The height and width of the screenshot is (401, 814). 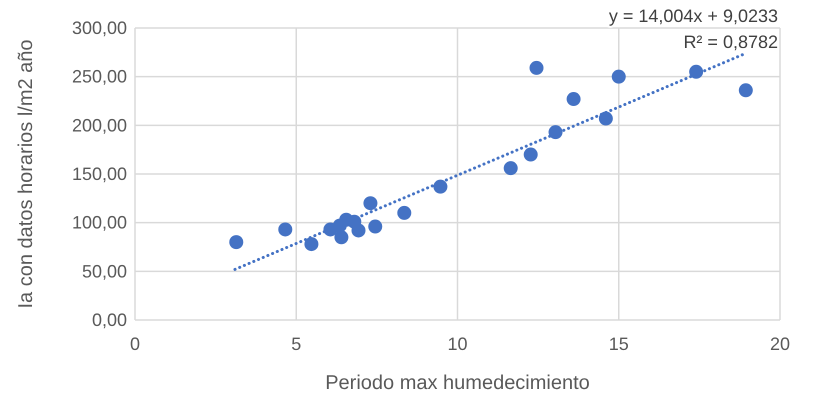 I want to click on y-tick-label: 50,00, so click(x=104, y=271).